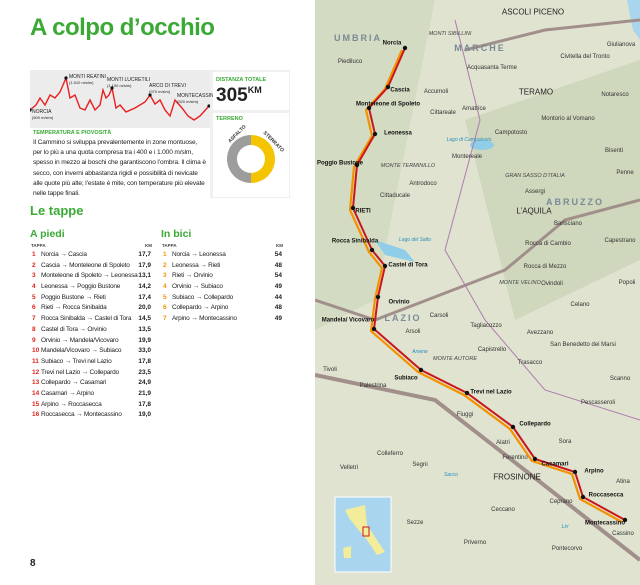 The image size is (640, 585). I want to click on table-row: 11 Subiaco → Trevi nel Lazio 17,8, so click(91, 362).